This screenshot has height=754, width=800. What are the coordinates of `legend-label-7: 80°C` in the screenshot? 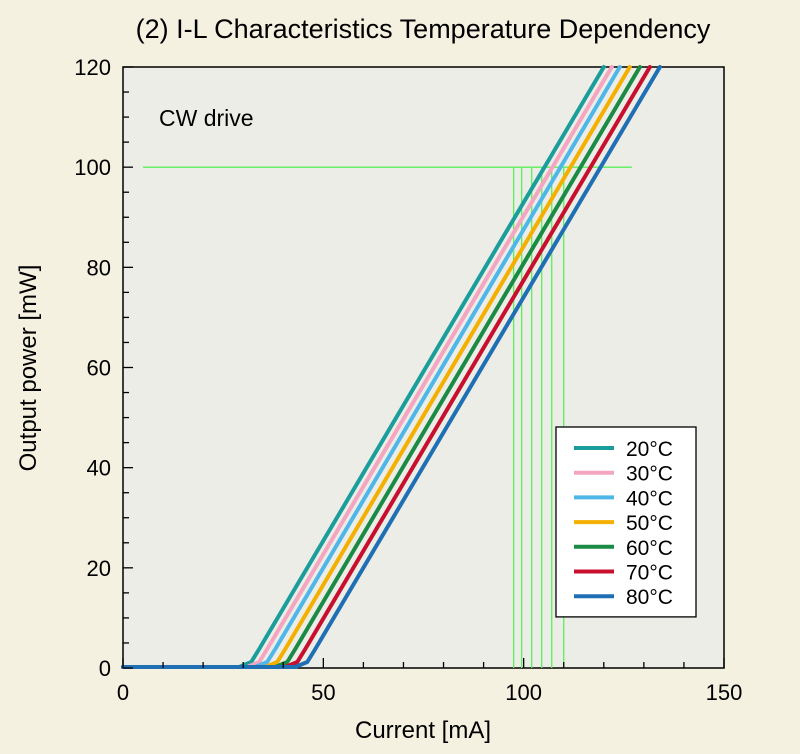 It's located at (649, 597).